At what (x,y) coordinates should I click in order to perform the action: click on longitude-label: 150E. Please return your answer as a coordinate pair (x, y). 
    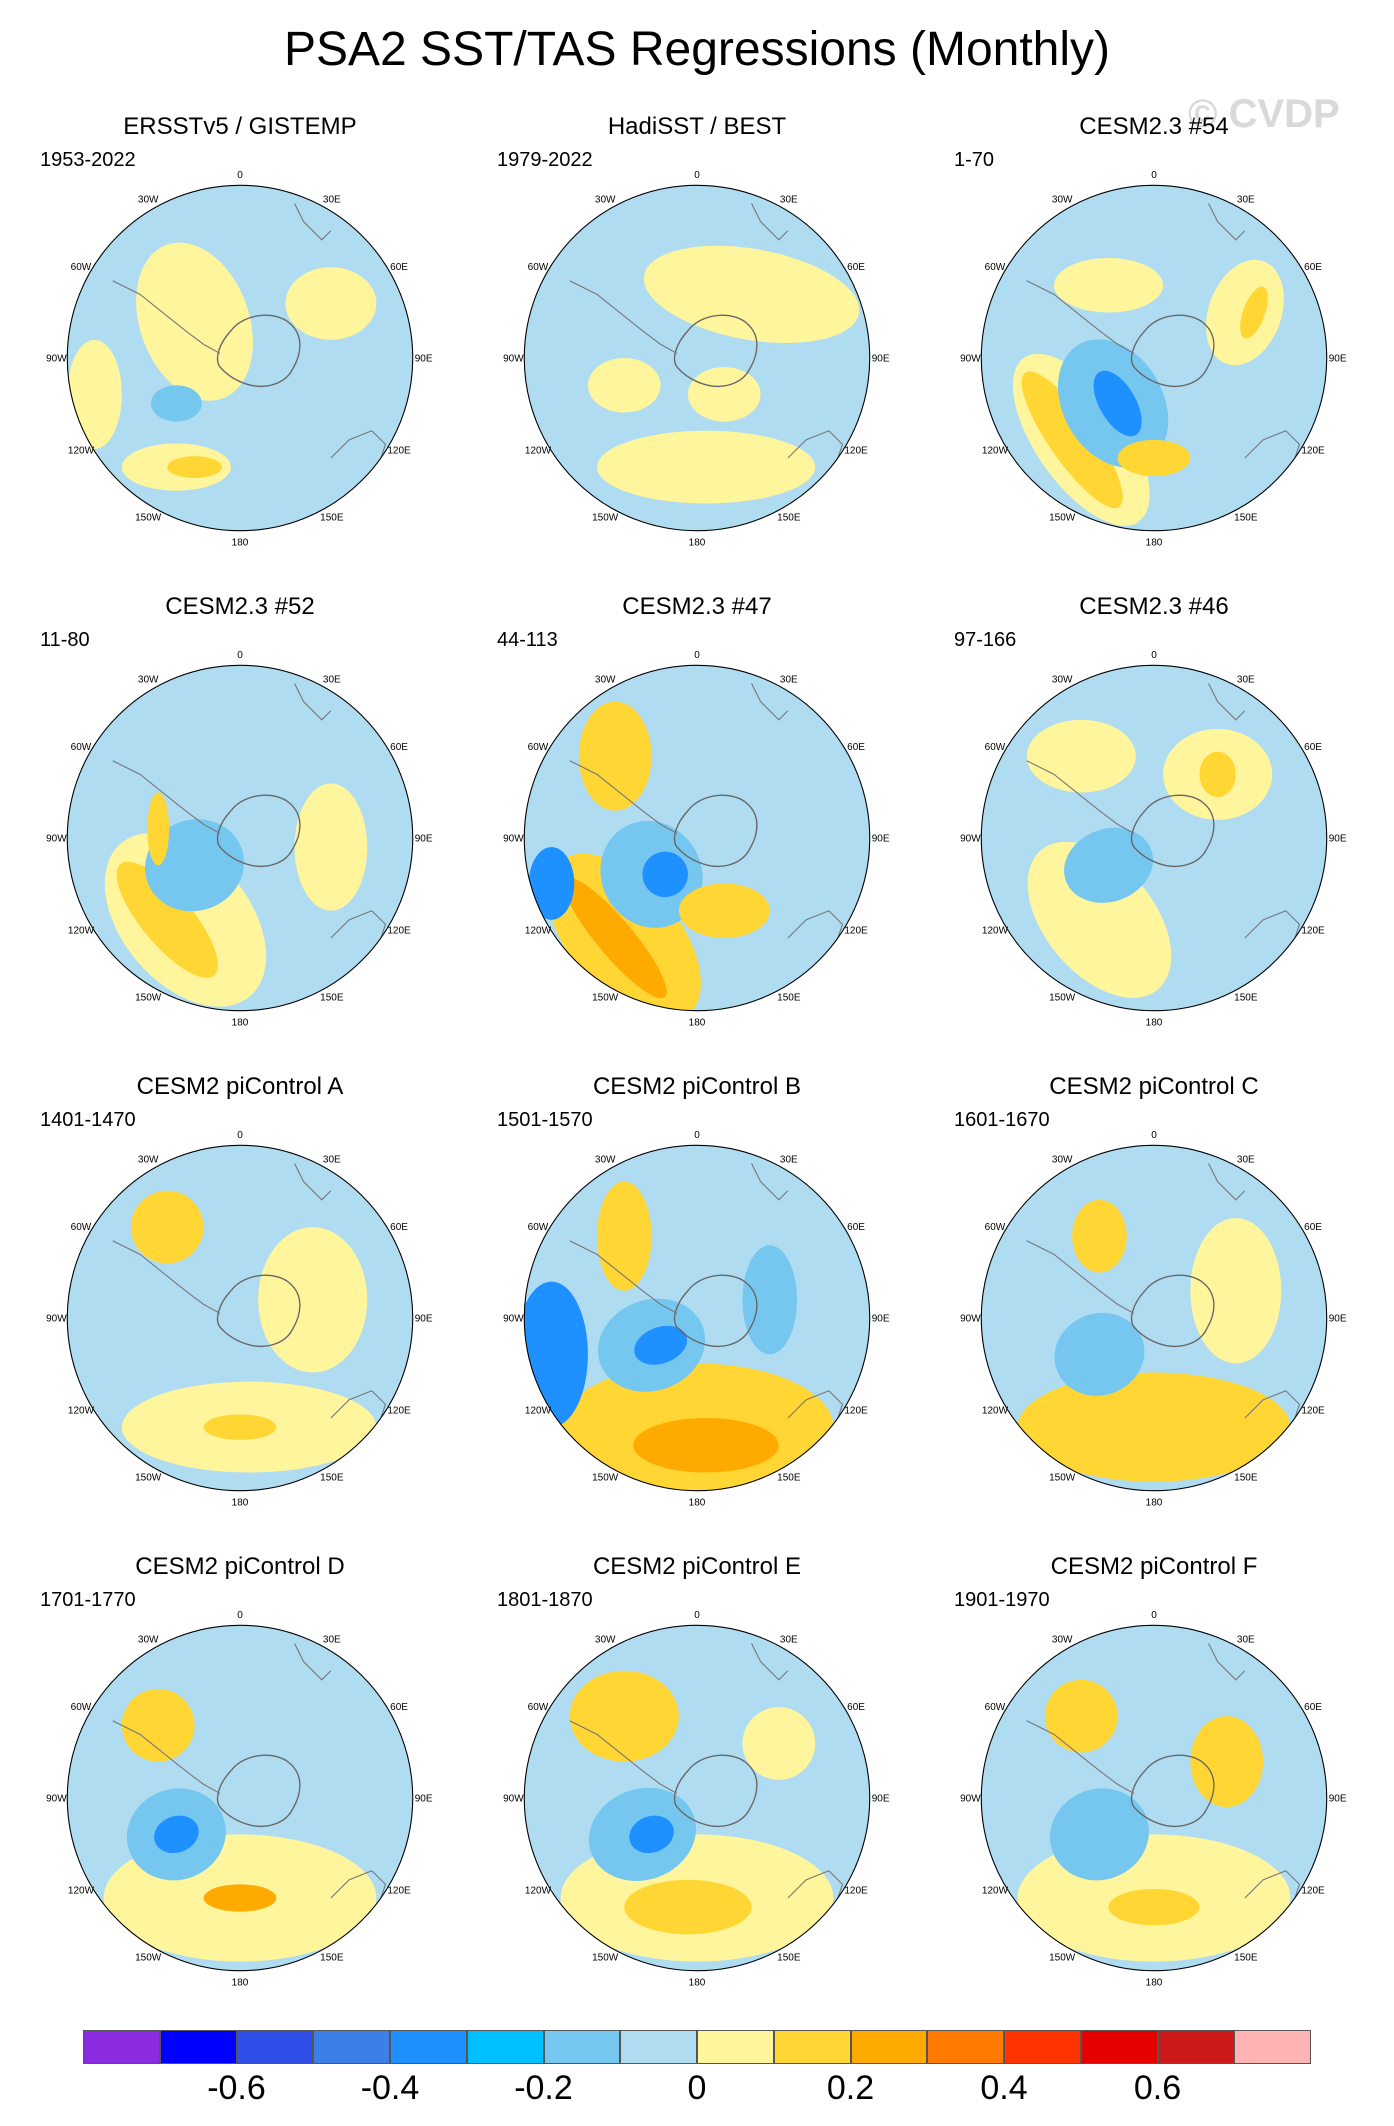
    Looking at the image, I should click on (1246, 1478).